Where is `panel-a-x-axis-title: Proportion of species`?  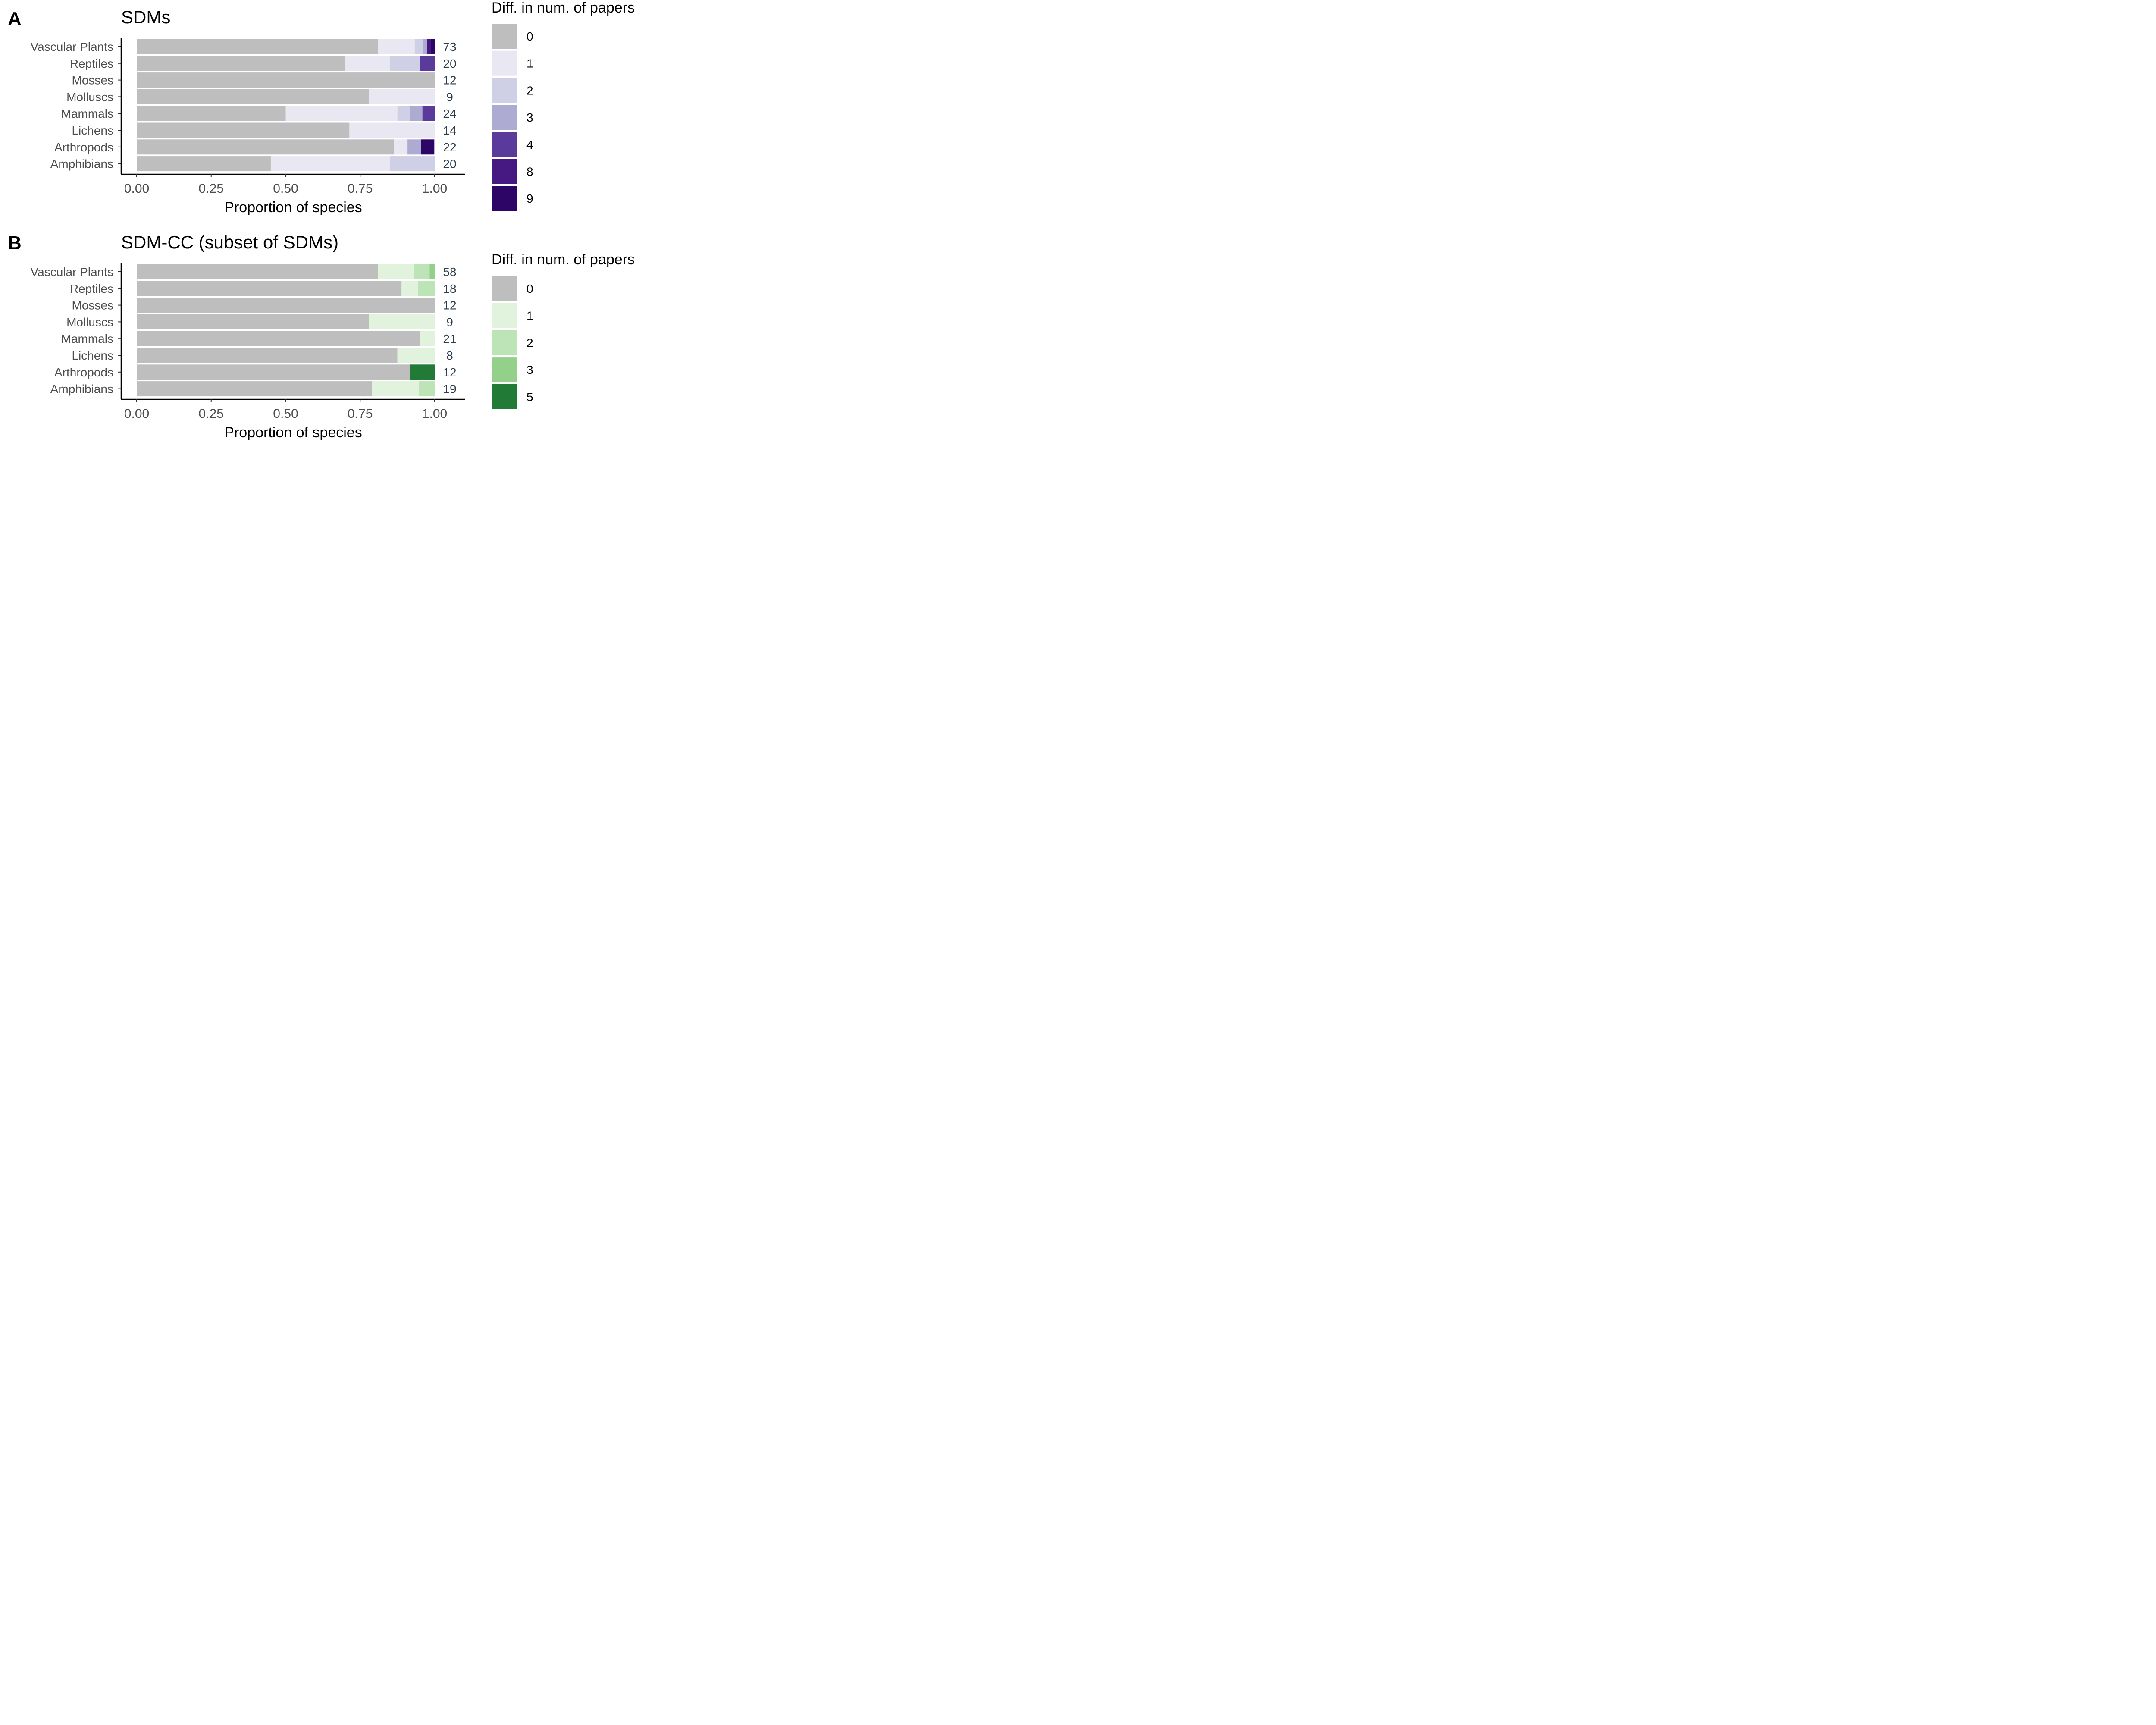 panel-a-x-axis-title: Proportion of species is located at coordinates (293, 207).